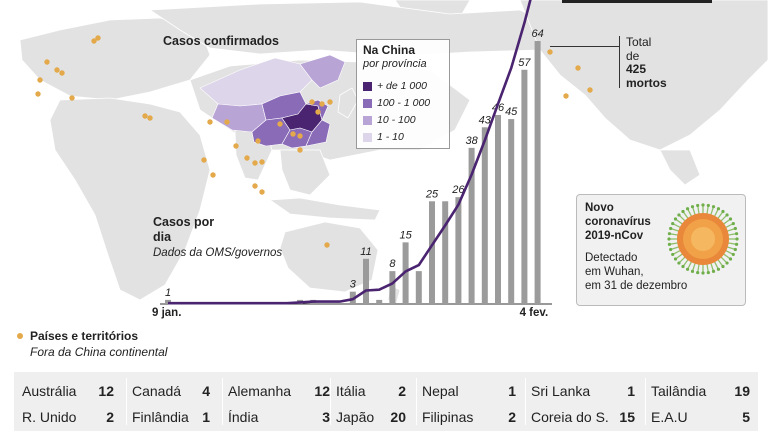  Describe the element at coordinates (404, 103) in the screenshot. I see `legend-label: 100 - 1 000` at that location.